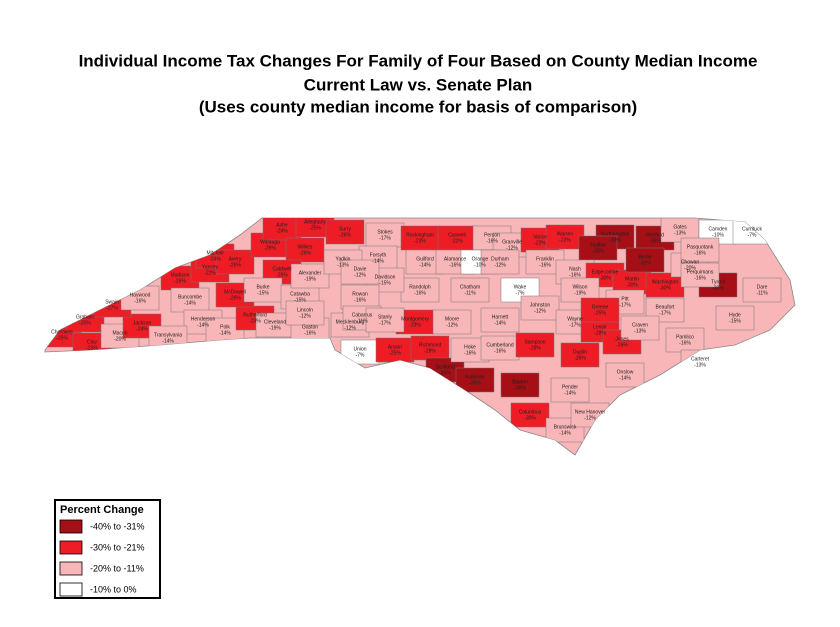 The image size is (840, 627). Describe the element at coordinates (345, 229) in the screenshot. I see `county-name: Surry` at that location.